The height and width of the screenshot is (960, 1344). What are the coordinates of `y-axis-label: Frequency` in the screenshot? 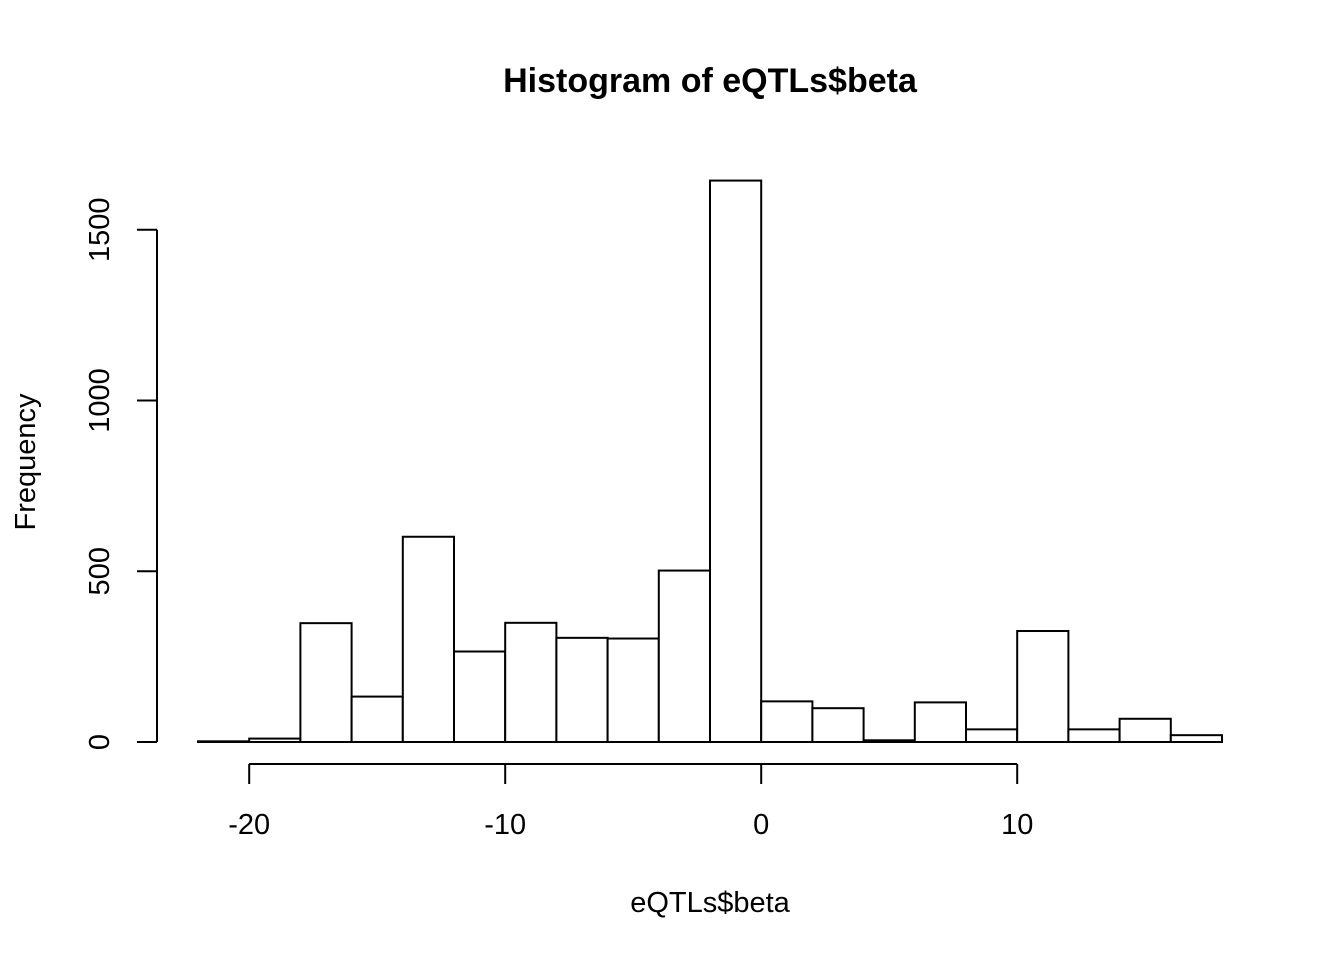 It's located at (26, 462).